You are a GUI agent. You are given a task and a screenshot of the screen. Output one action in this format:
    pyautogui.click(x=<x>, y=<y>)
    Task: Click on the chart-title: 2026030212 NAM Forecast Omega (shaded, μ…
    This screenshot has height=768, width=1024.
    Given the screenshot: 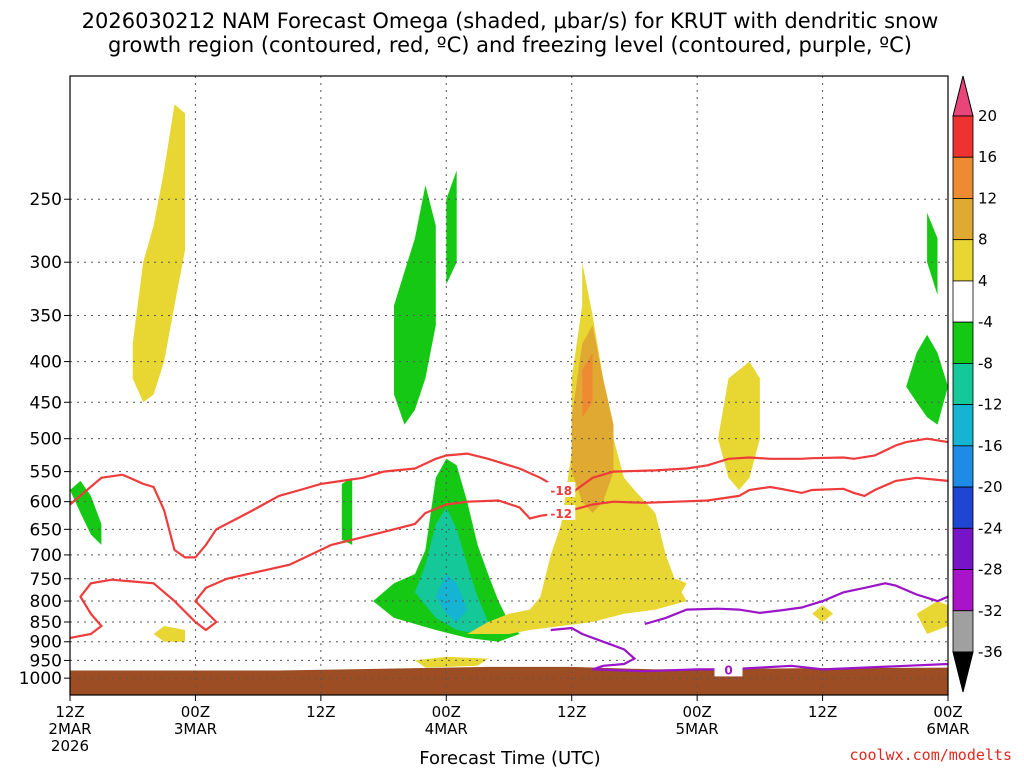 What is the action you would take?
    pyautogui.click(x=510, y=21)
    